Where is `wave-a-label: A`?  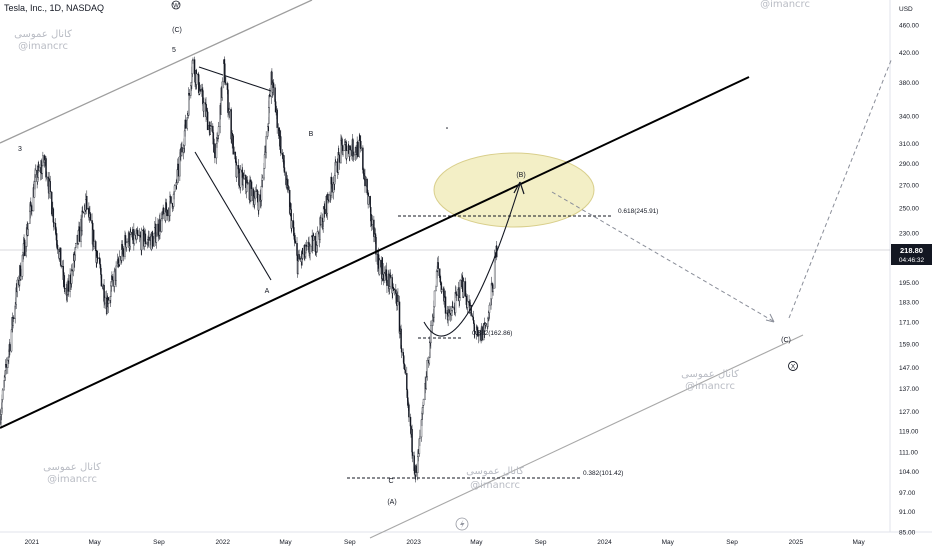 wave-a-label: A is located at coordinates (267, 291).